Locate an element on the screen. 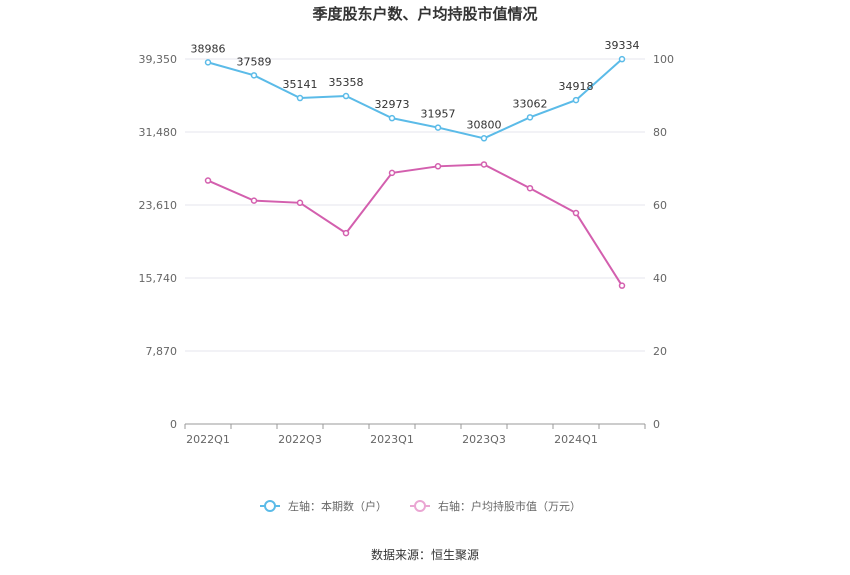 The image size is (850, 575). legend-label: 左轴：本期数（户） is located at coordinates (337, 506).